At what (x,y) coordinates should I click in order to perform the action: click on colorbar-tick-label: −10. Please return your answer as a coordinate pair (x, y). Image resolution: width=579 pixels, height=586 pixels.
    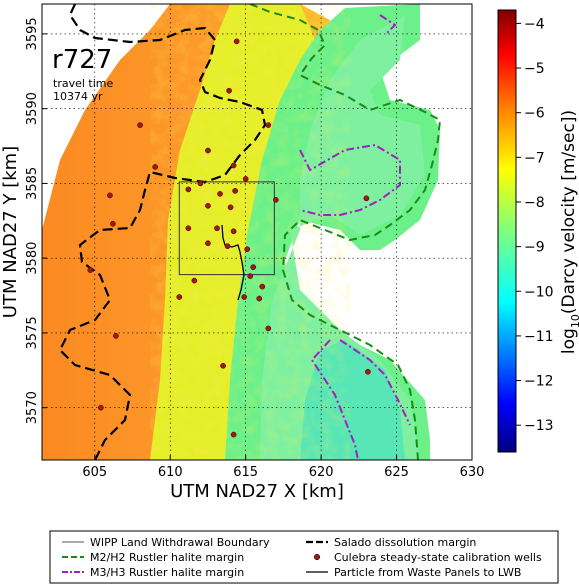
    Looking at the image, I should click on (539, 292).